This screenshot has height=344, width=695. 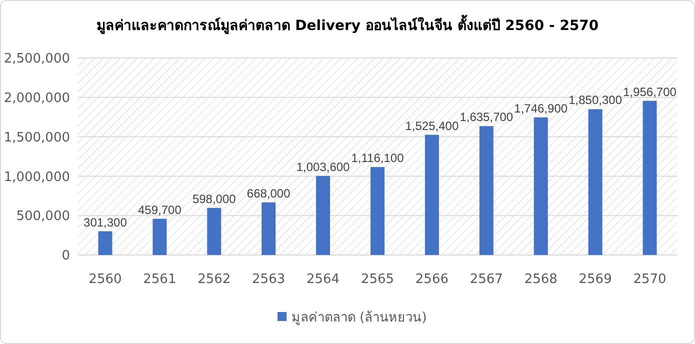 I want to click on x-tick-label: 2567, so click(x=486, y=279).